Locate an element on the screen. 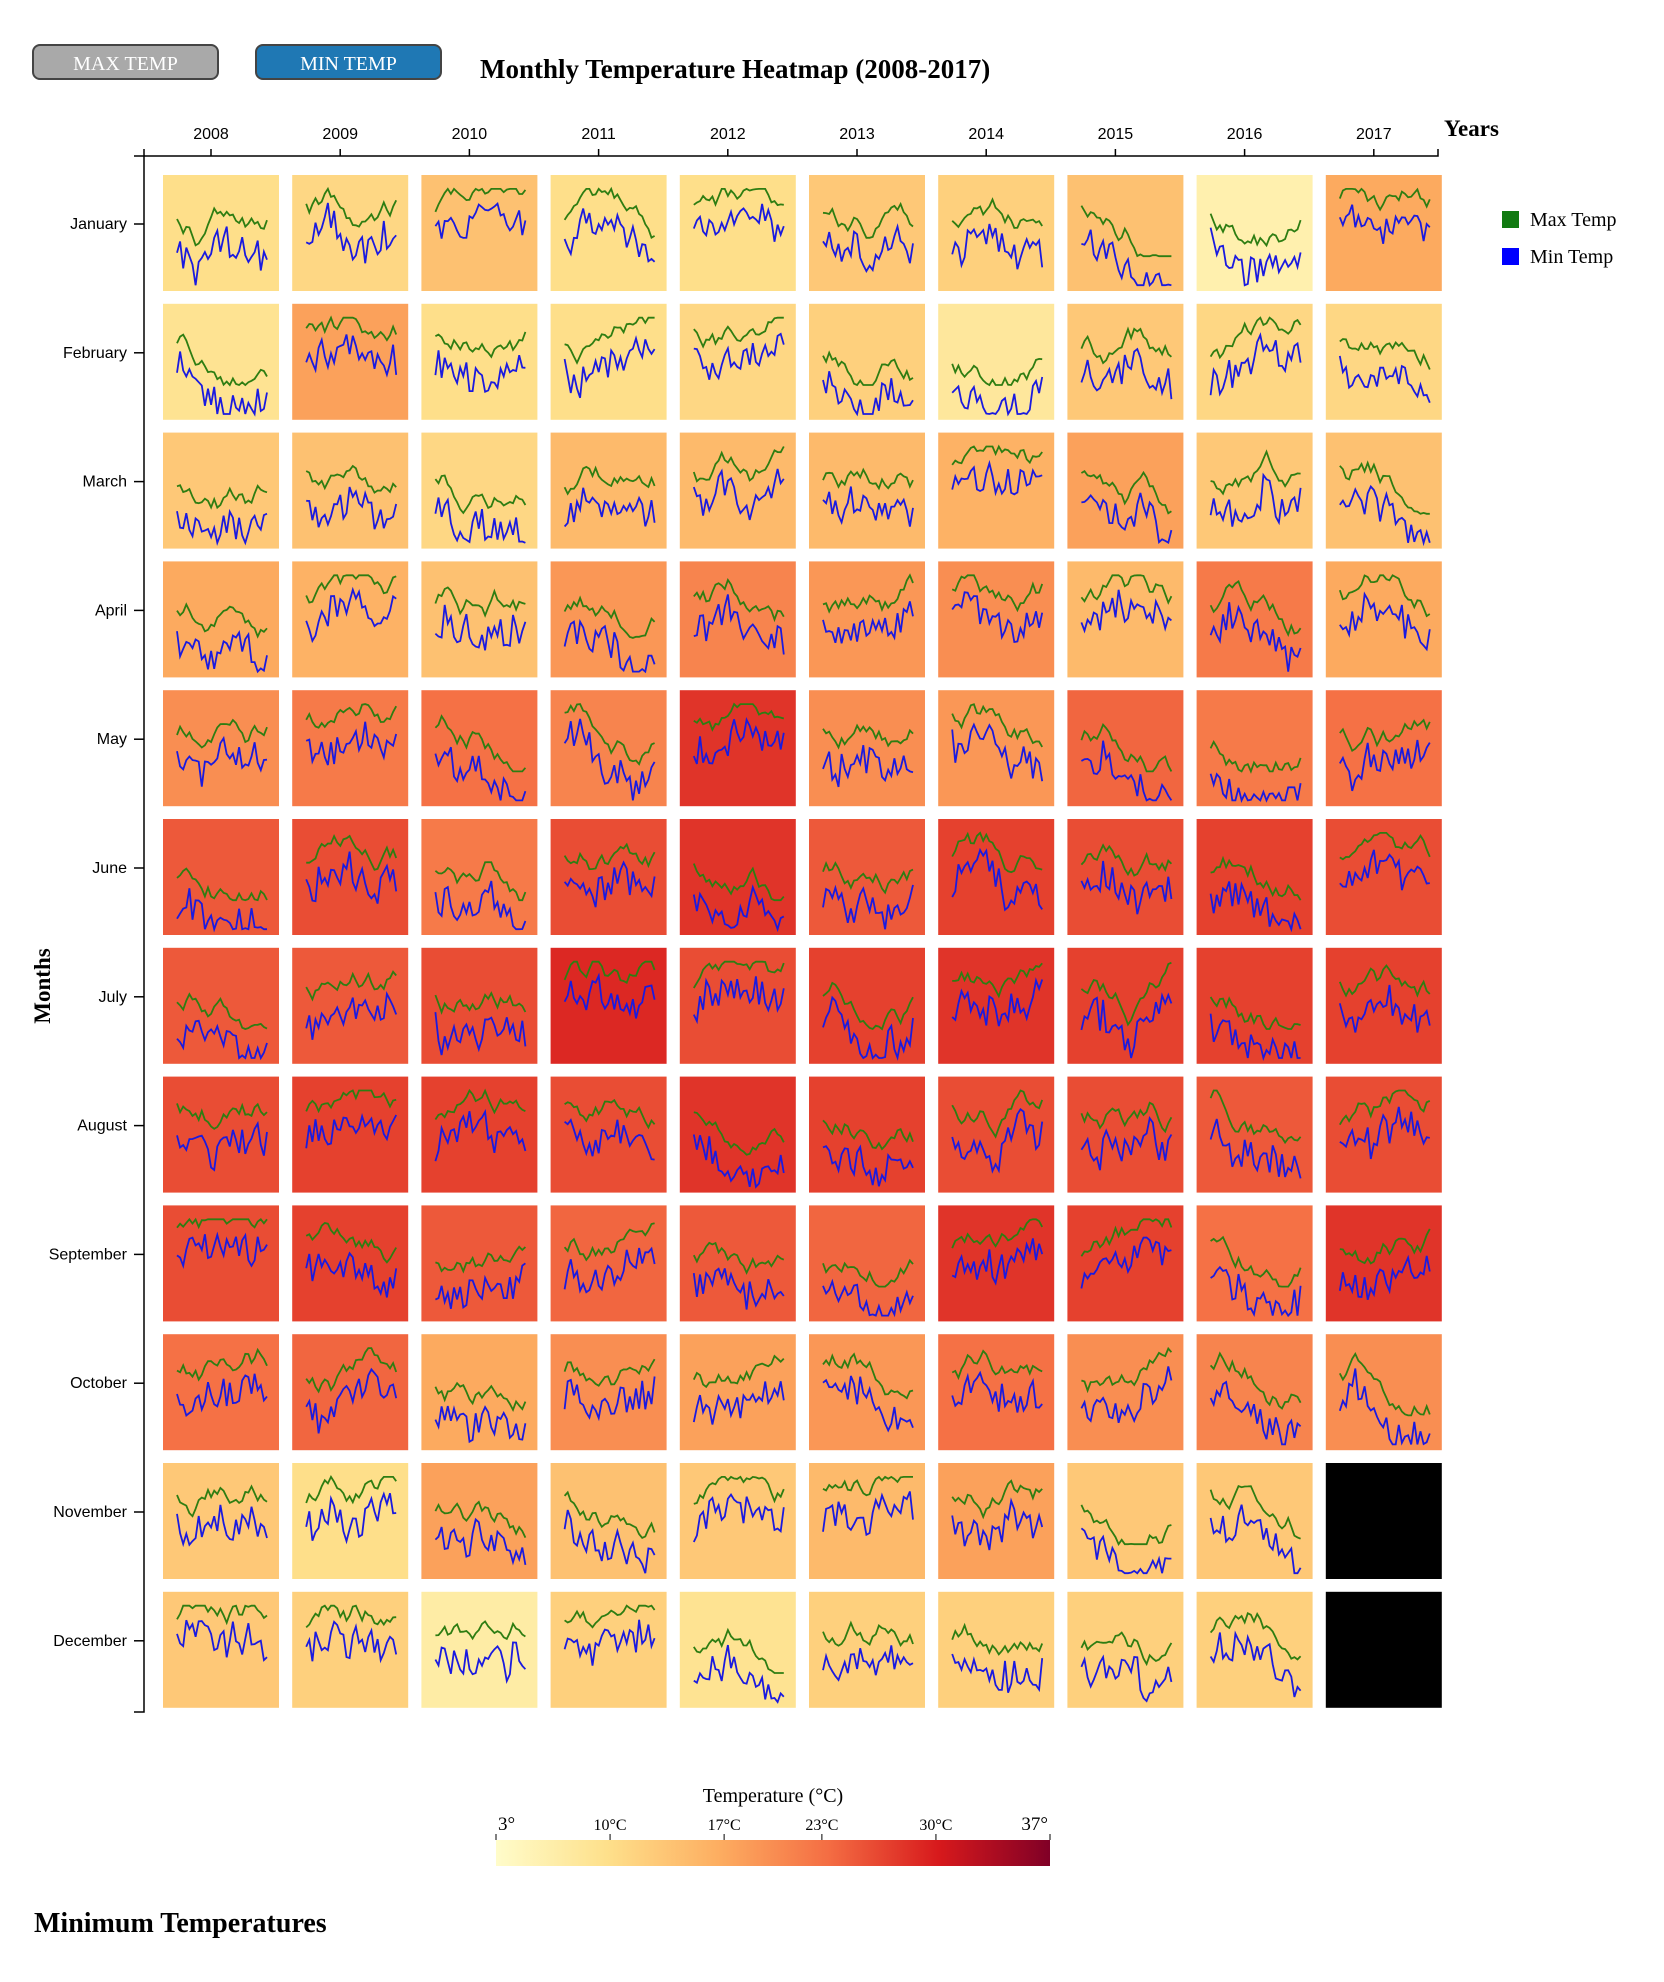 Image resolution: width=1664 pixels, height=1982 pixels. x-axis-title: Years is located at coordinates (1471, 128).